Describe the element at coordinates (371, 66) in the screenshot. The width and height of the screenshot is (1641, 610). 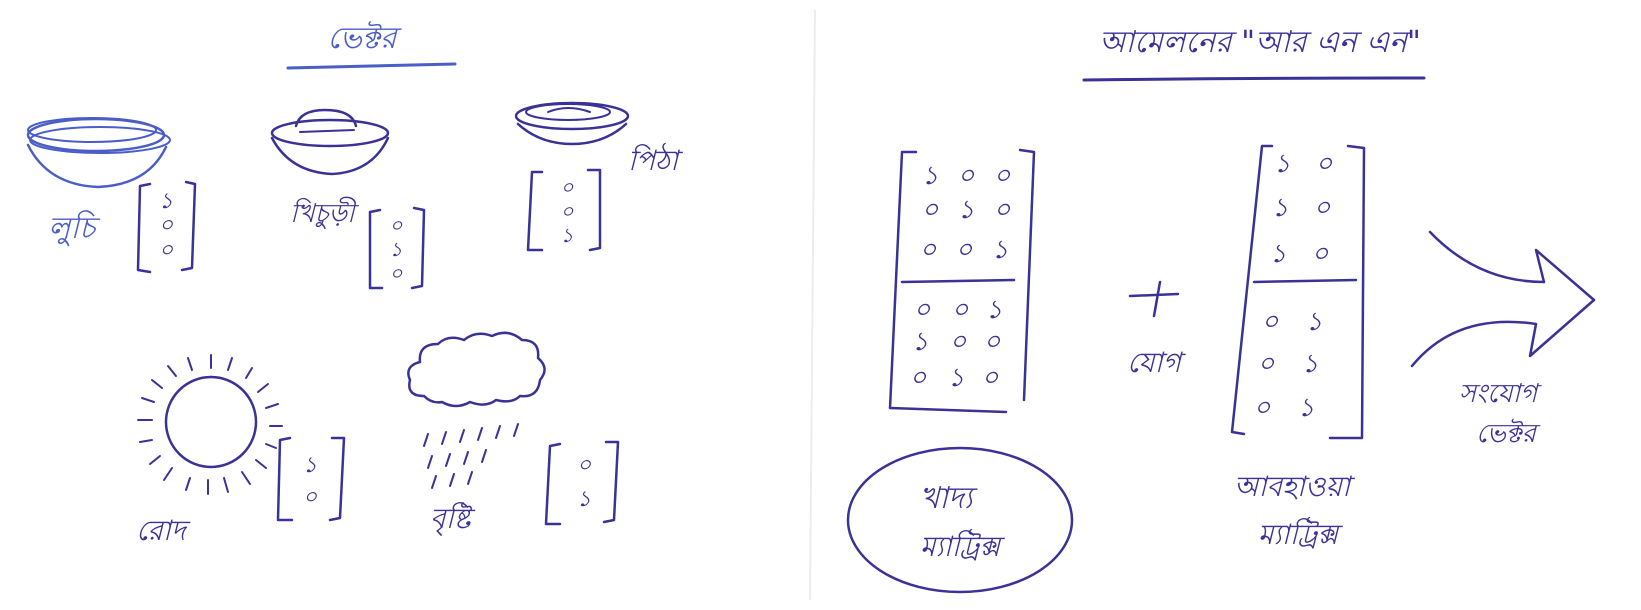
I see `left-title-underline` at that location.